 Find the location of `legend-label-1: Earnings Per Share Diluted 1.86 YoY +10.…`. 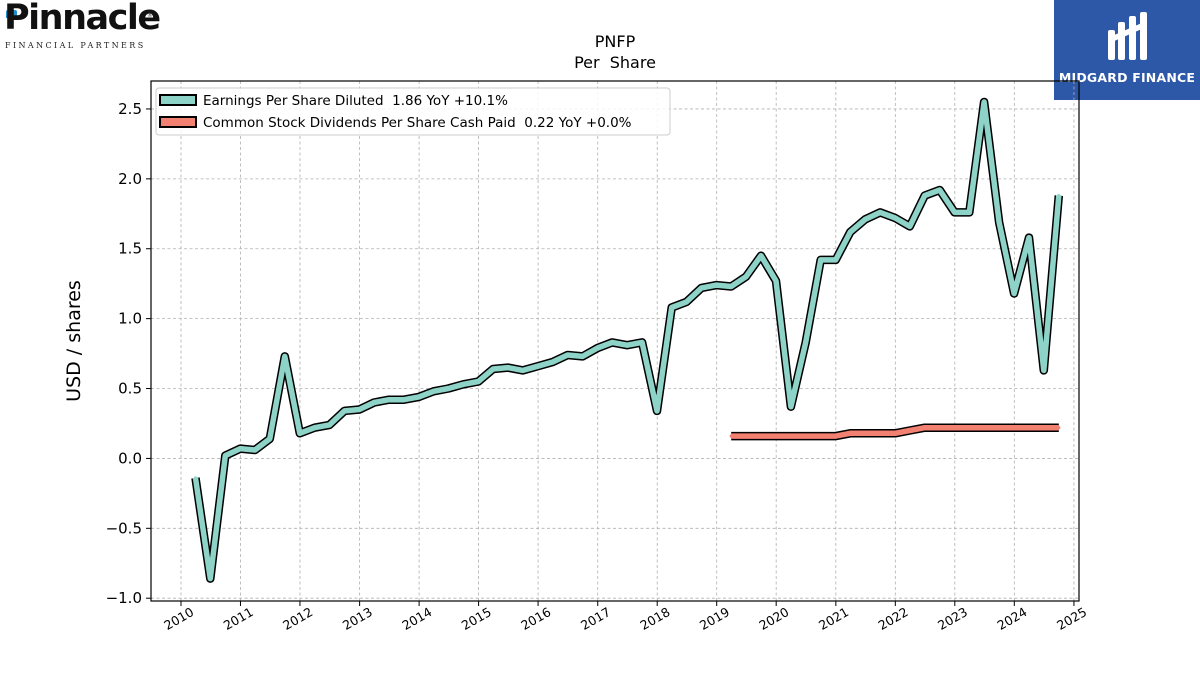

legend-label-1: Earnings Per Share Diluted 1.86 YoY +10.… is located at coordinates (355, 101).